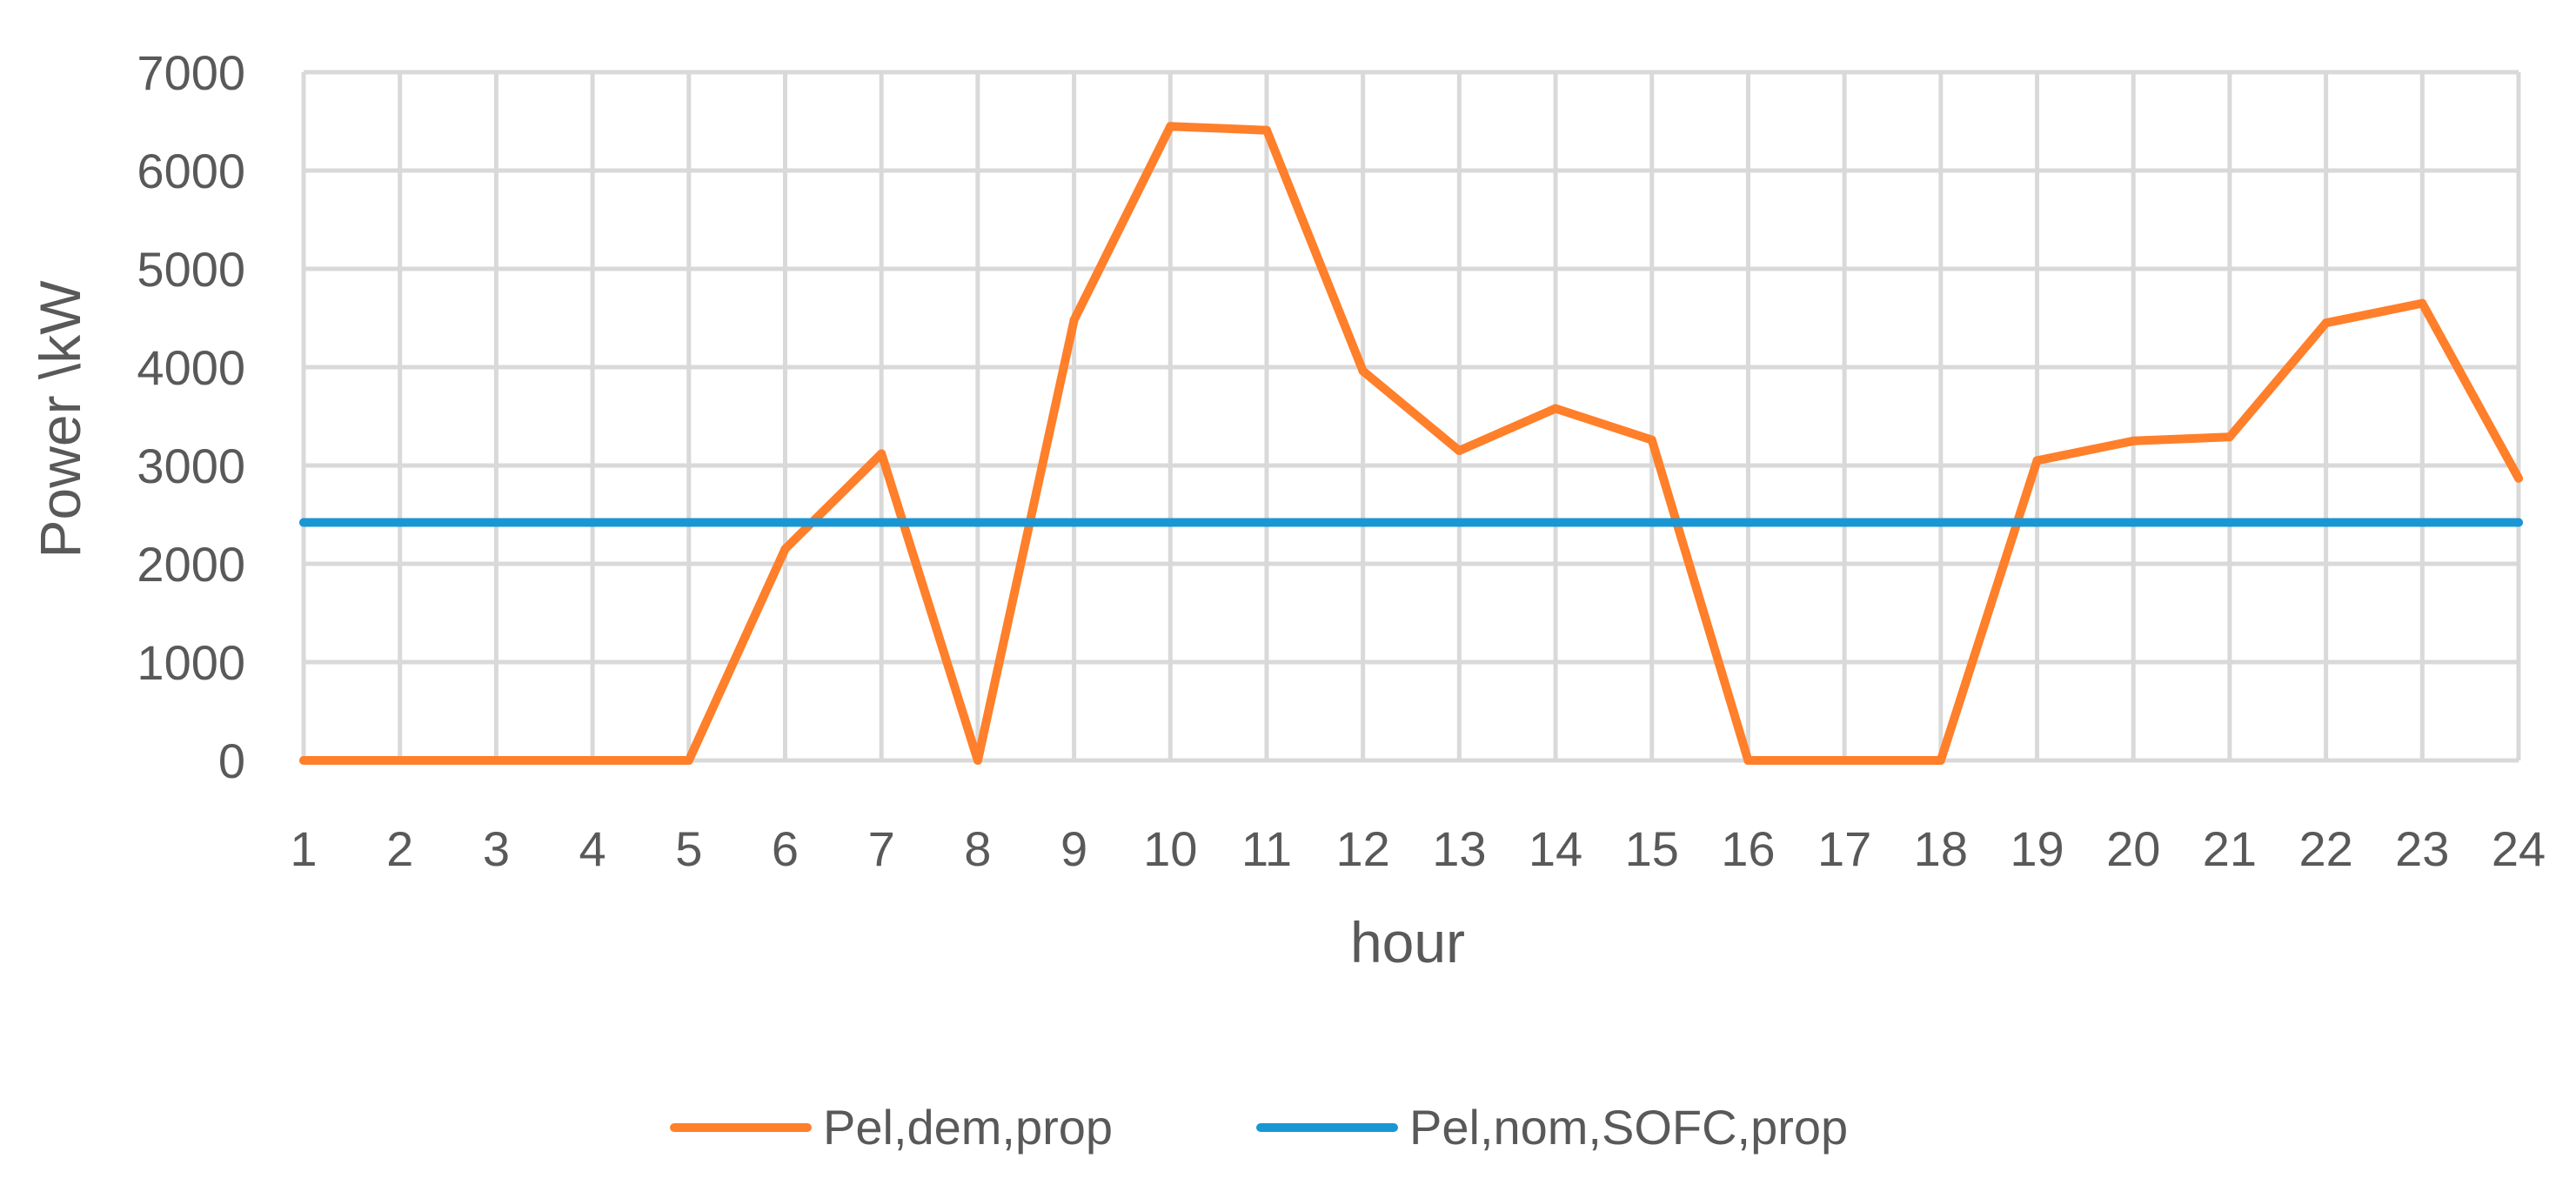 The width and height of the screenshot is (2576, 1185). What do you see at coordinates (1652, 848) in the screenshot?
I see `x-tick-label: 15` at bounding box center [1652, 848].